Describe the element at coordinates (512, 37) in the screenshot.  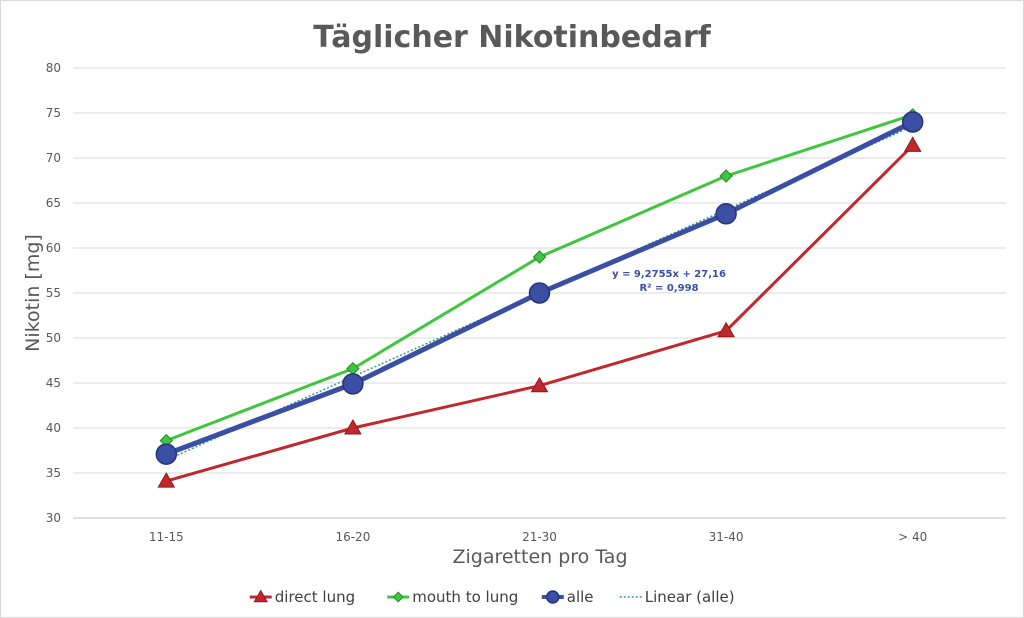
I see `chart-title: Täglicher Nikotinbedarf` at that location.